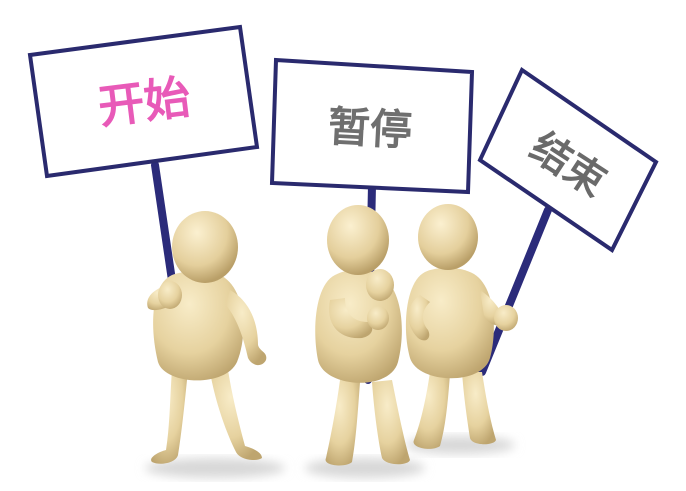 Image resolution: width=686 pixels, height=491 pixels. I want to click on figure-right, so click(461, 326).